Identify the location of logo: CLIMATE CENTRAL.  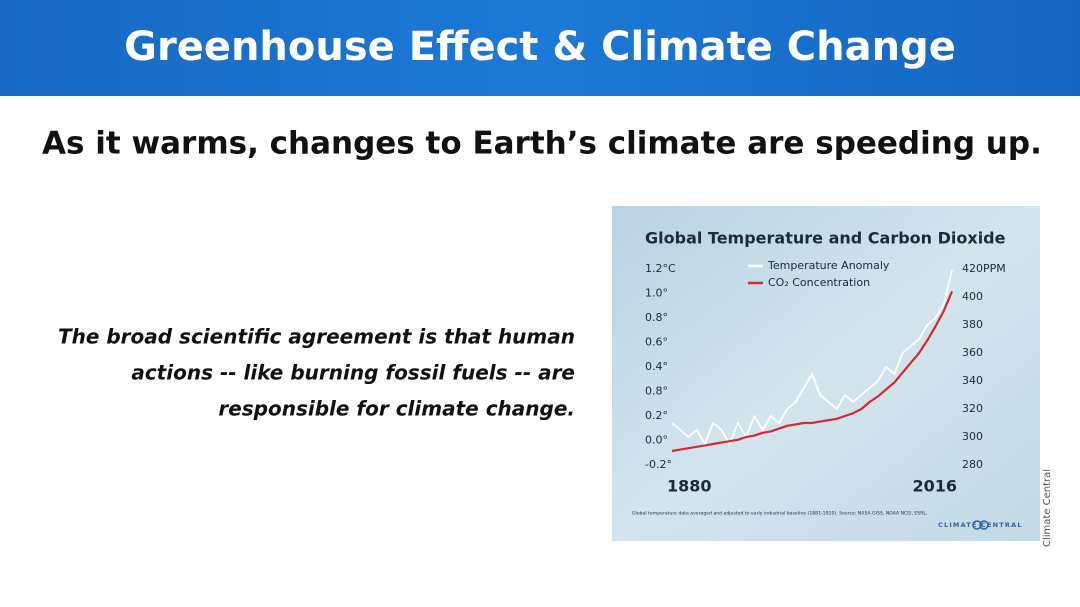
(980, 525).